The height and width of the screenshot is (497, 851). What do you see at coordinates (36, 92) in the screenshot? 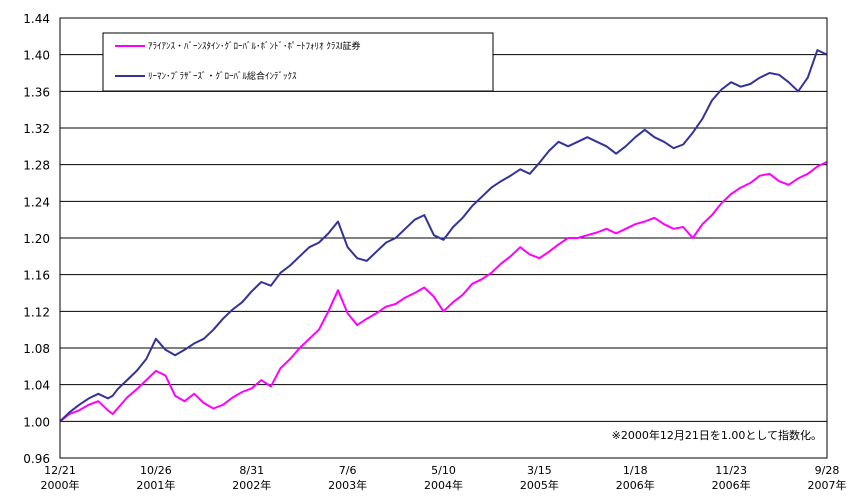
I see `y-tick-label: 1.36` at bounding box center [36, 92].